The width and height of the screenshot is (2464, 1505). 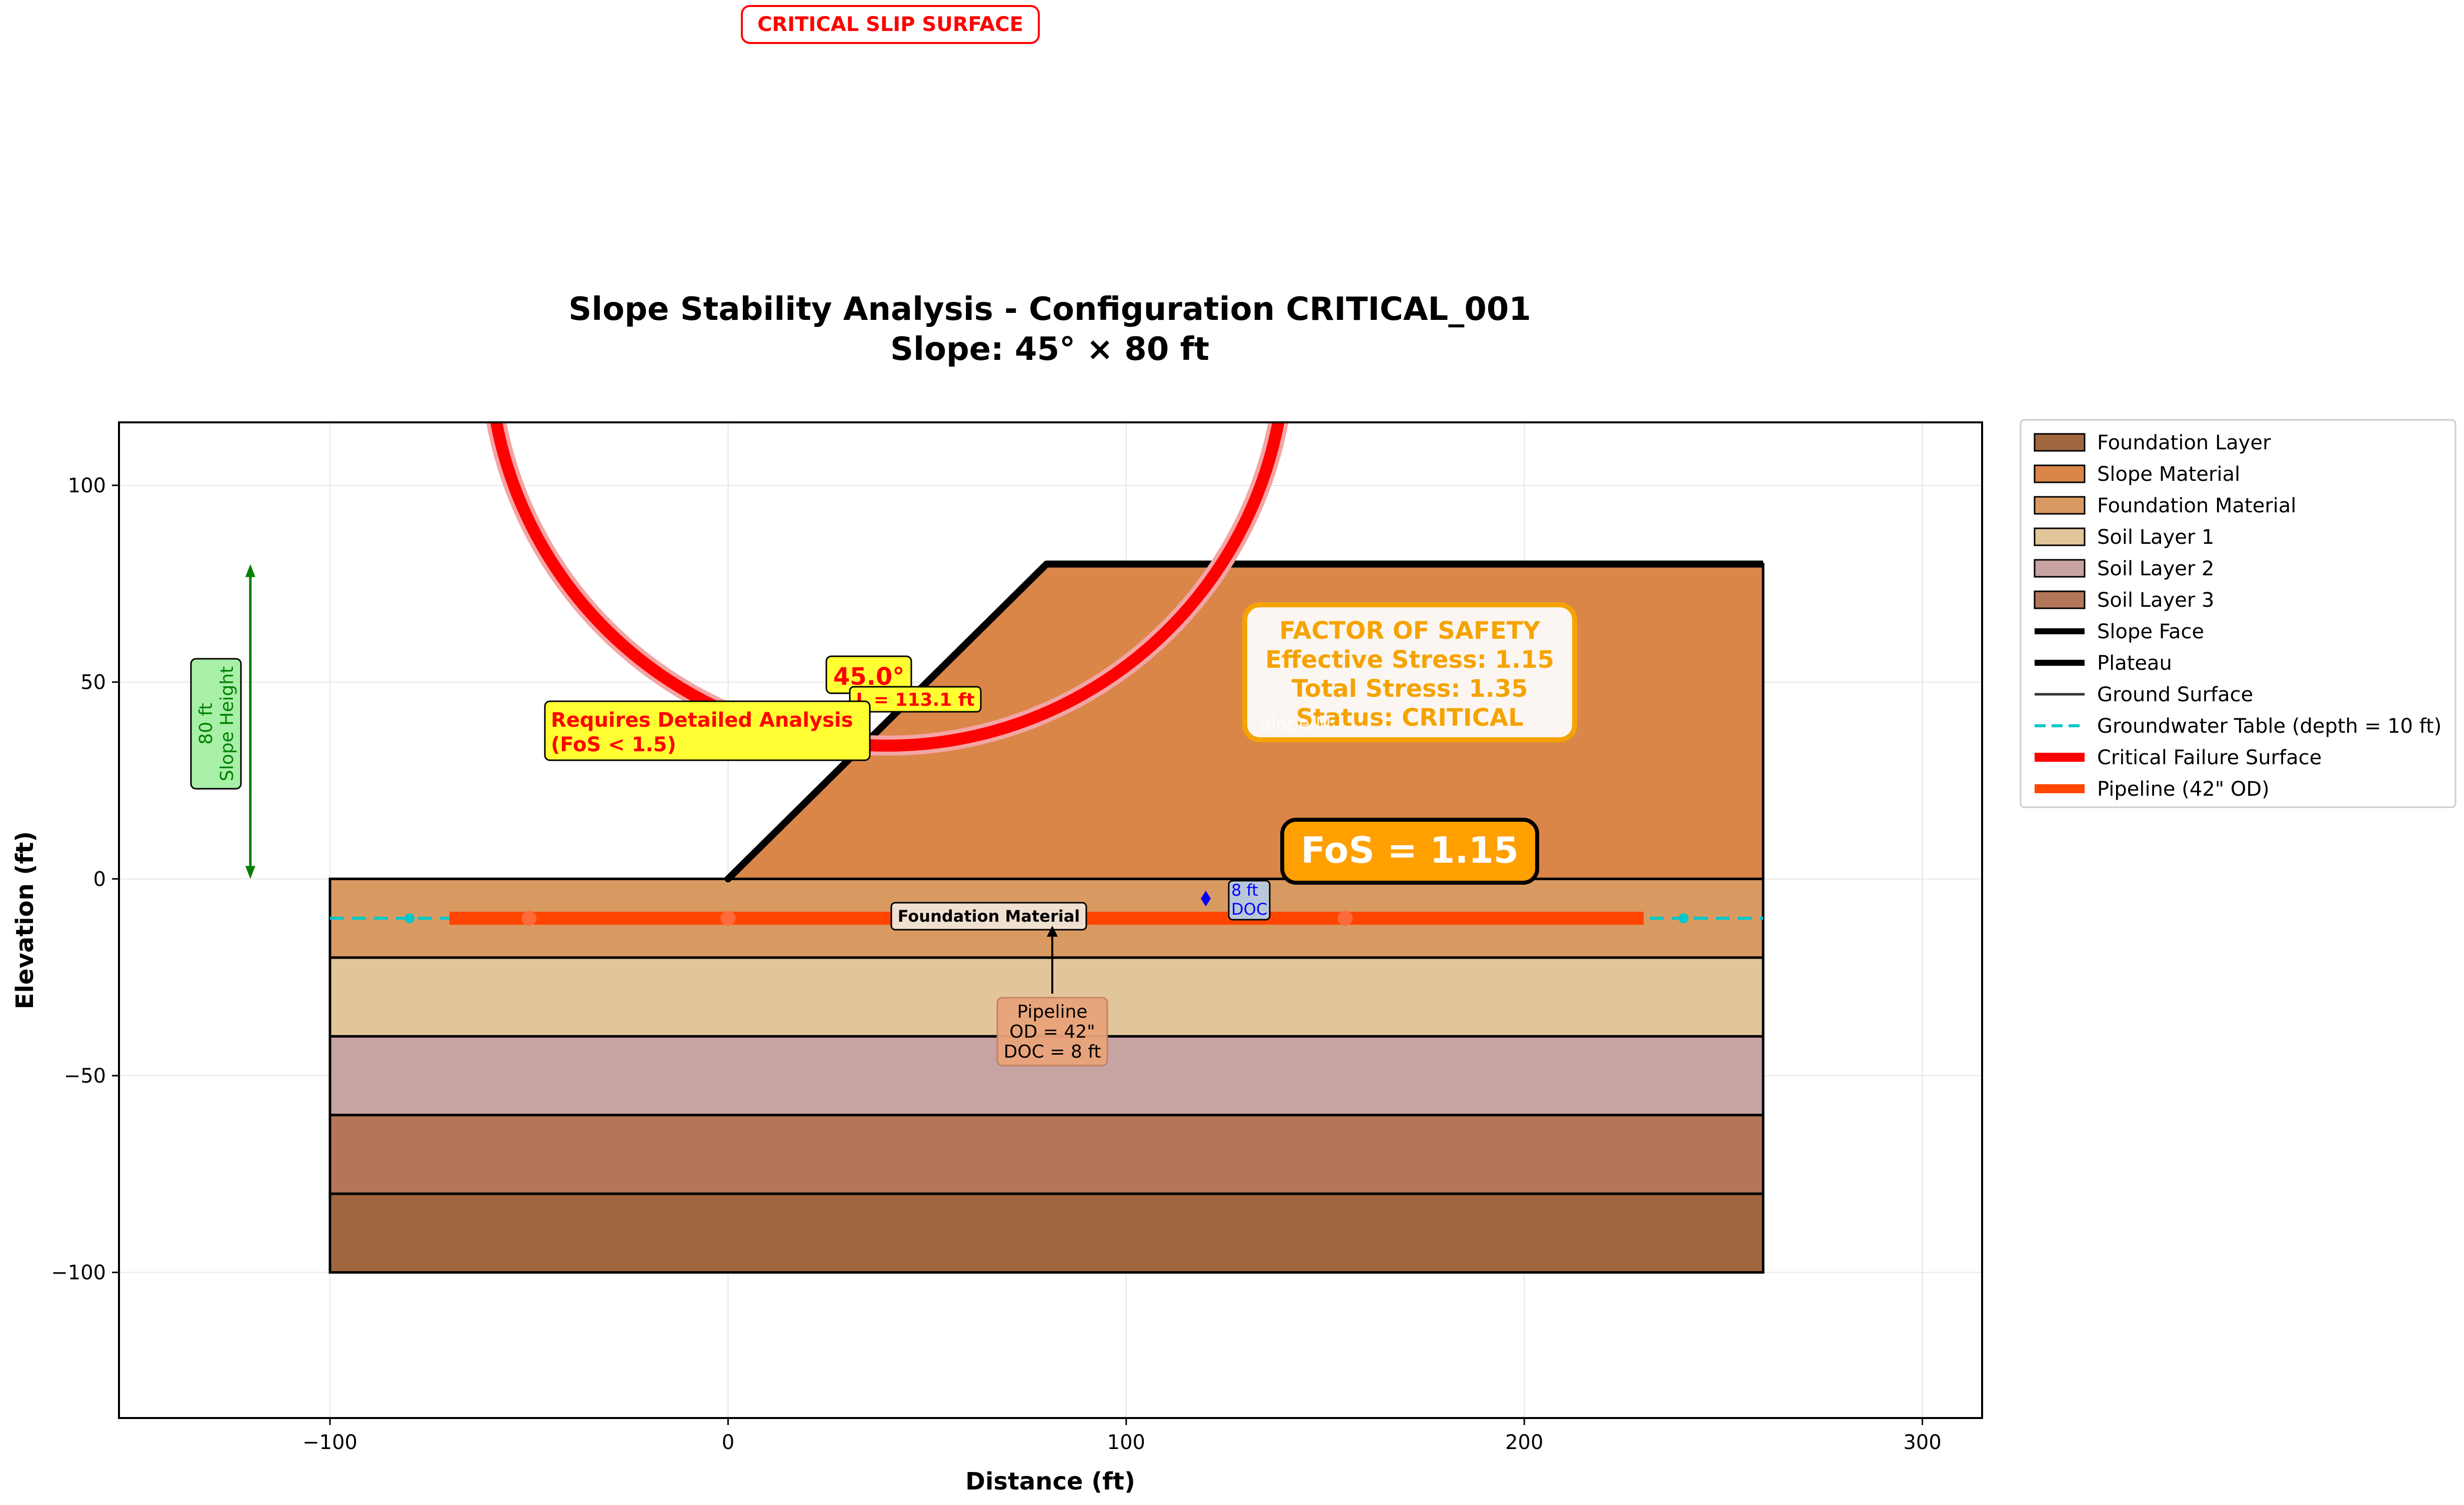 I want to click on y-tick-label-3: 50, so click(x=93, y=683).